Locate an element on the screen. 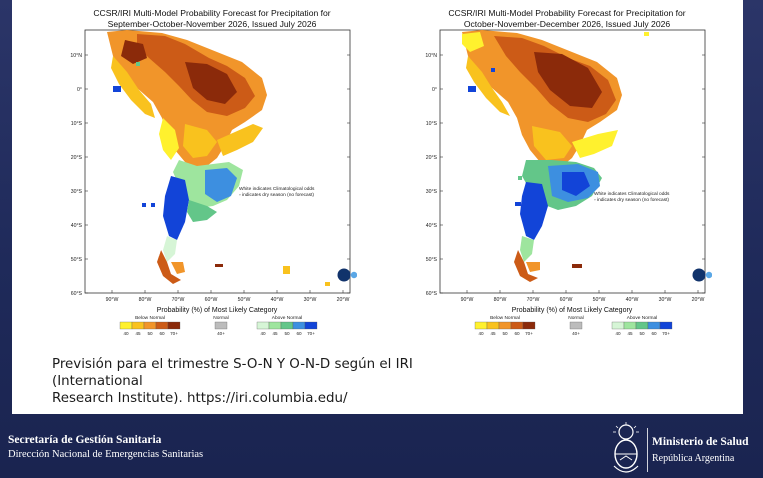  lon-label: 30°W is located at coordinates (310, 300).